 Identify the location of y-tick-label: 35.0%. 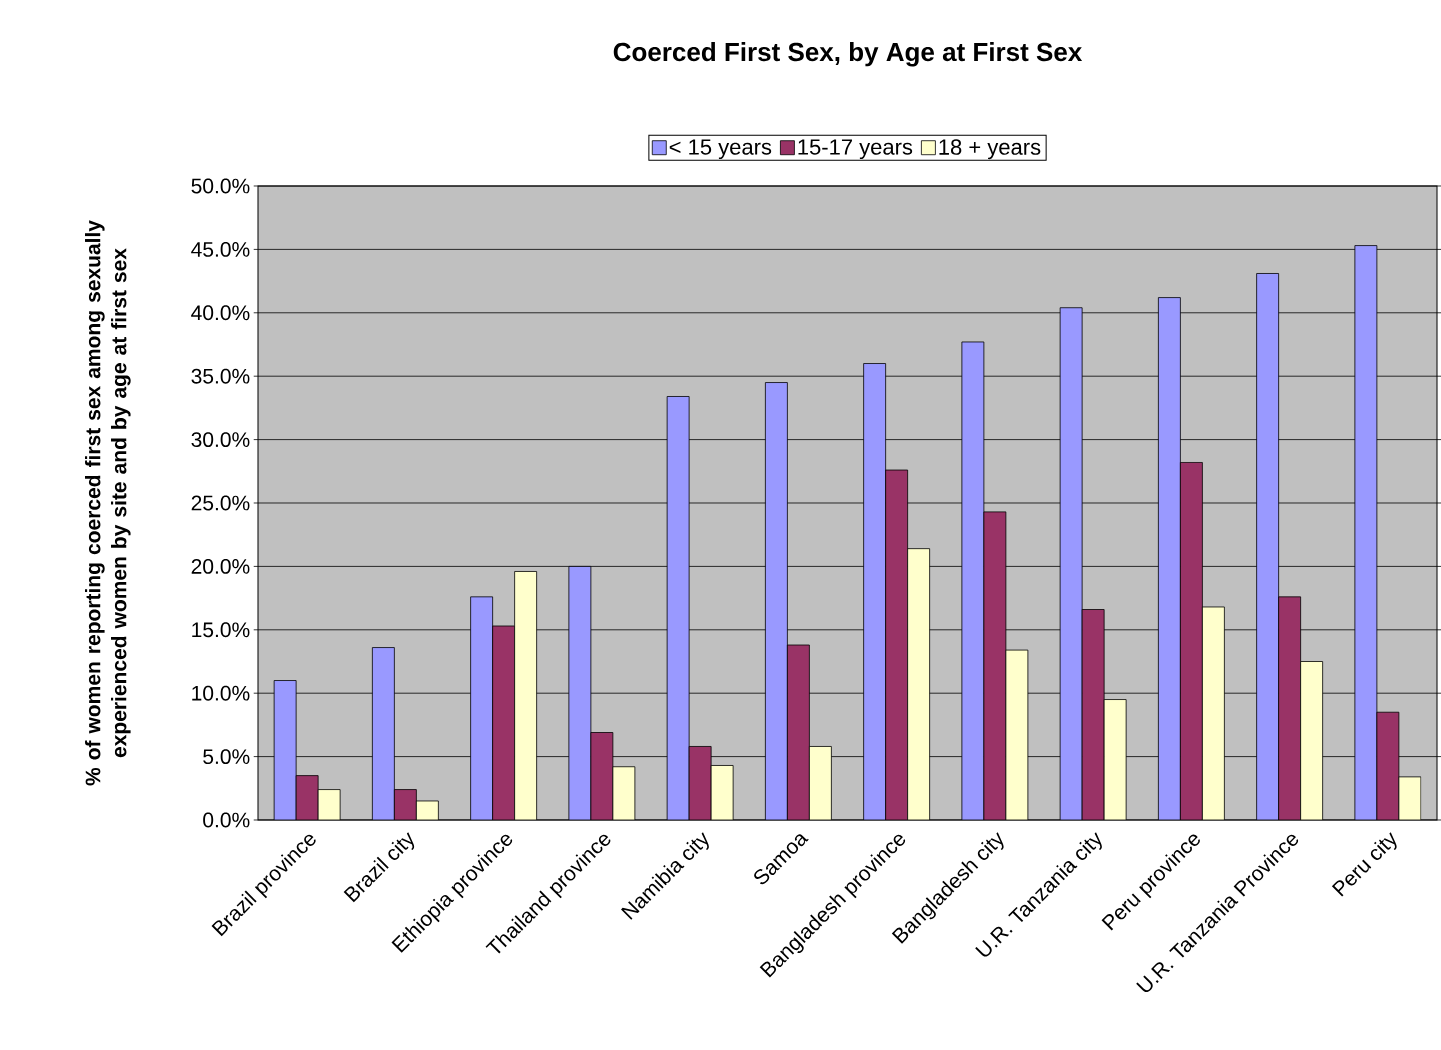
(220, 376).